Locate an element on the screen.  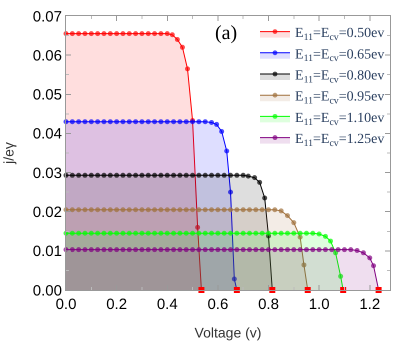
legend-label: E$_{11}$=E$_{cv}$=0.80ev is located at coordinates (339, 77).